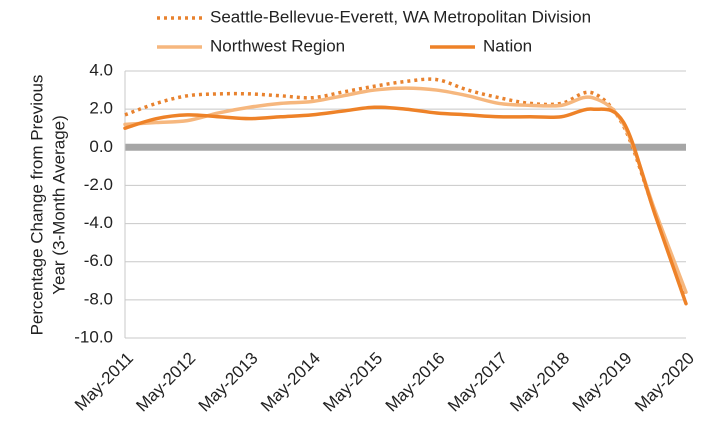  Describe the element at coordinates (101, 108) in the screenshot. I see `y-tick-label: 2.0` at that location.